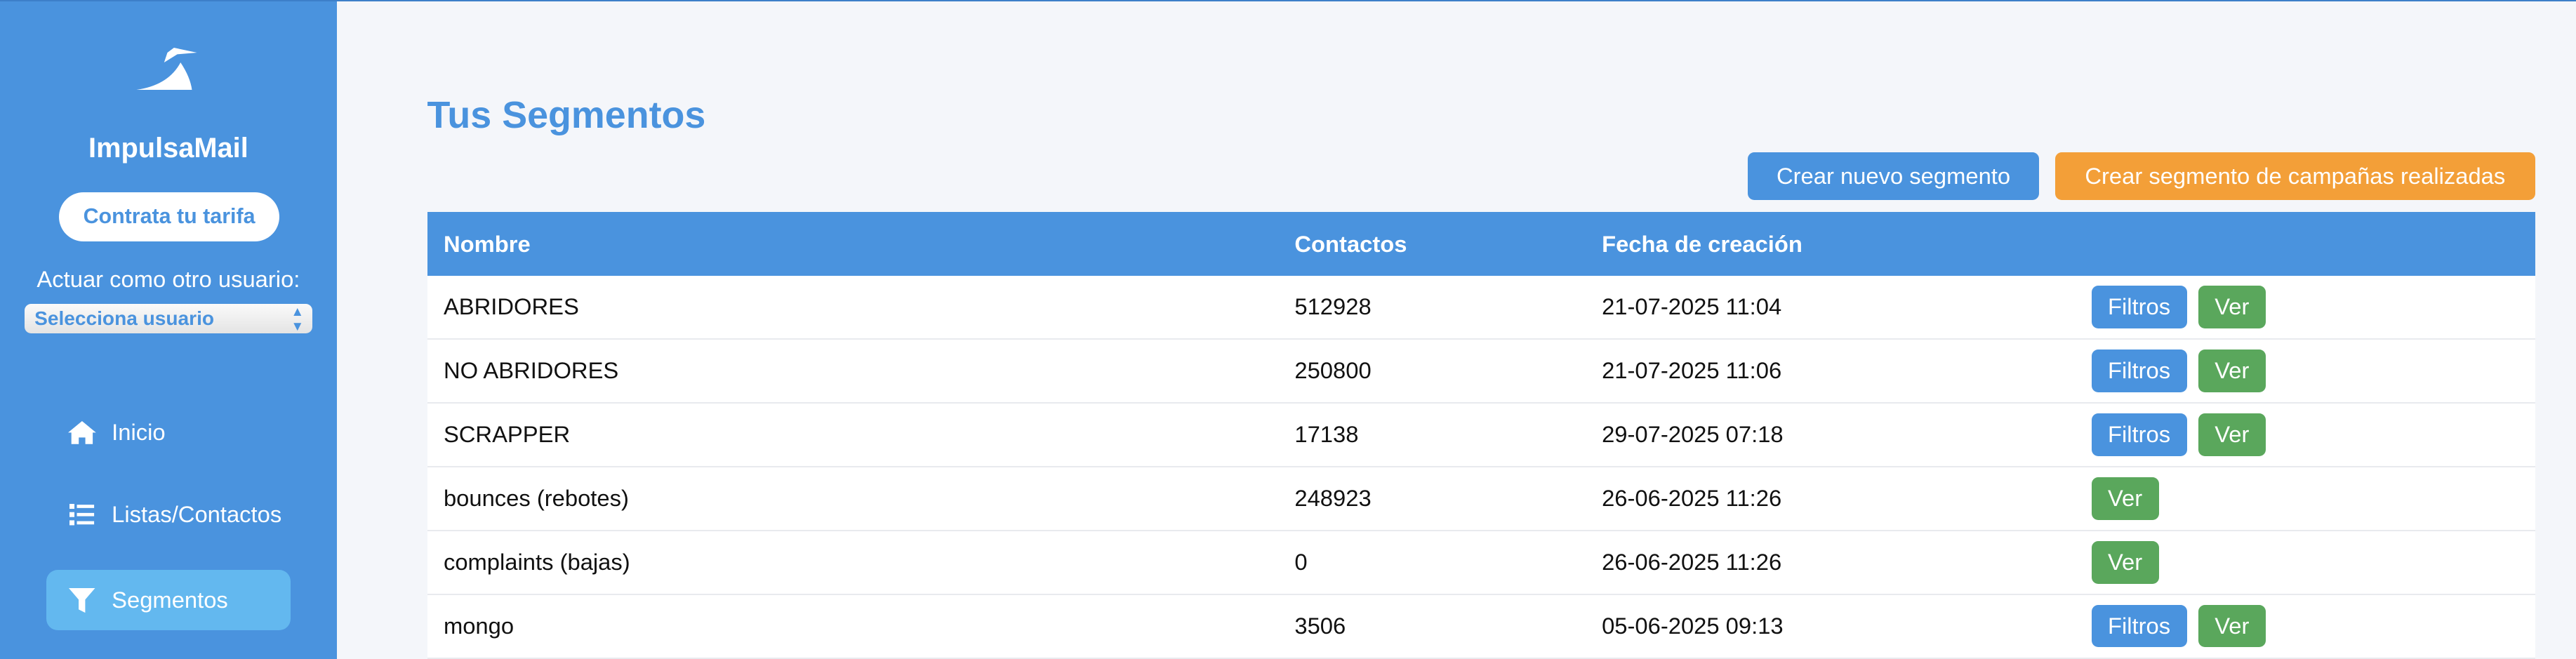 The height and width of the screenshot is (659, 2576). What do you see at coordinates (1333, 370) in the screenshot?
I see `segment-contacts: 250800` at bounding box center [1333, 370].